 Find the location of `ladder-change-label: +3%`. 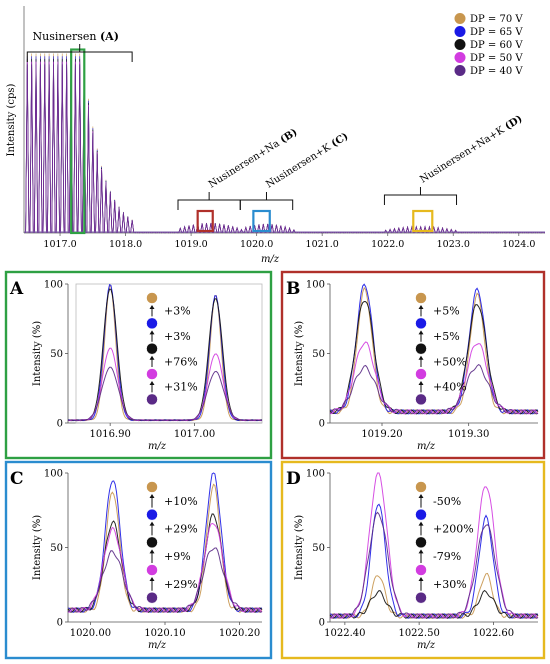

ladder-change-label: +3% is located at coordinates (177, 311).